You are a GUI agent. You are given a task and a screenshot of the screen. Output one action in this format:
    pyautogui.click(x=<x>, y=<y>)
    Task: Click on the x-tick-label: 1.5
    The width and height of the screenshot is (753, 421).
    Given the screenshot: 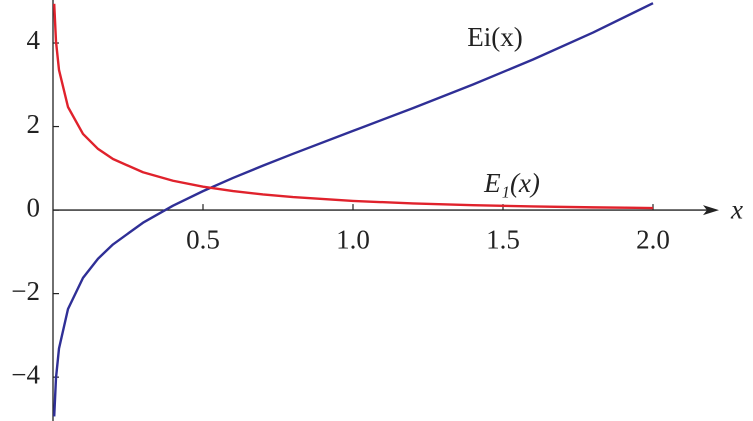 What is the action you would take?
    pyautogui.click(x=503, y=239)
    